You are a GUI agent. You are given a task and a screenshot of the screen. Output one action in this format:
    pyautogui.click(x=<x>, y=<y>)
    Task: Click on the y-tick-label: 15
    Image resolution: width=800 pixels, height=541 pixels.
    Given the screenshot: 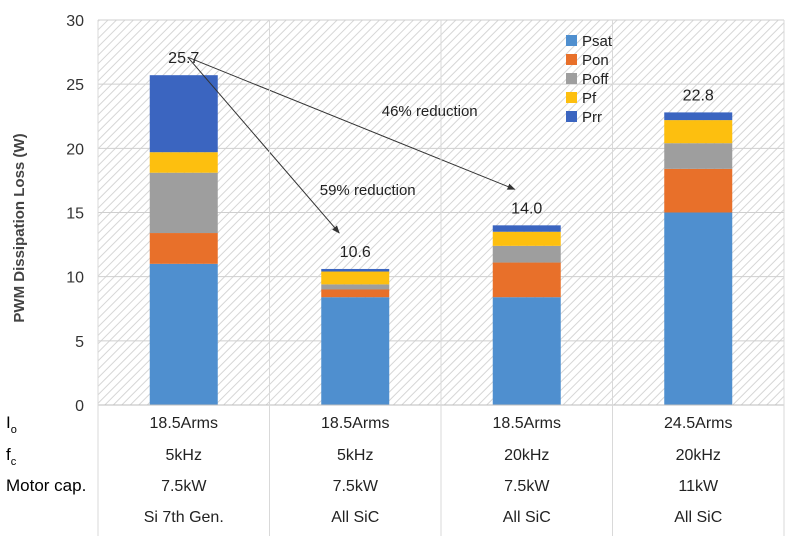 What is the action you would take?
    pyautogui.click(x=75, y=214)
    